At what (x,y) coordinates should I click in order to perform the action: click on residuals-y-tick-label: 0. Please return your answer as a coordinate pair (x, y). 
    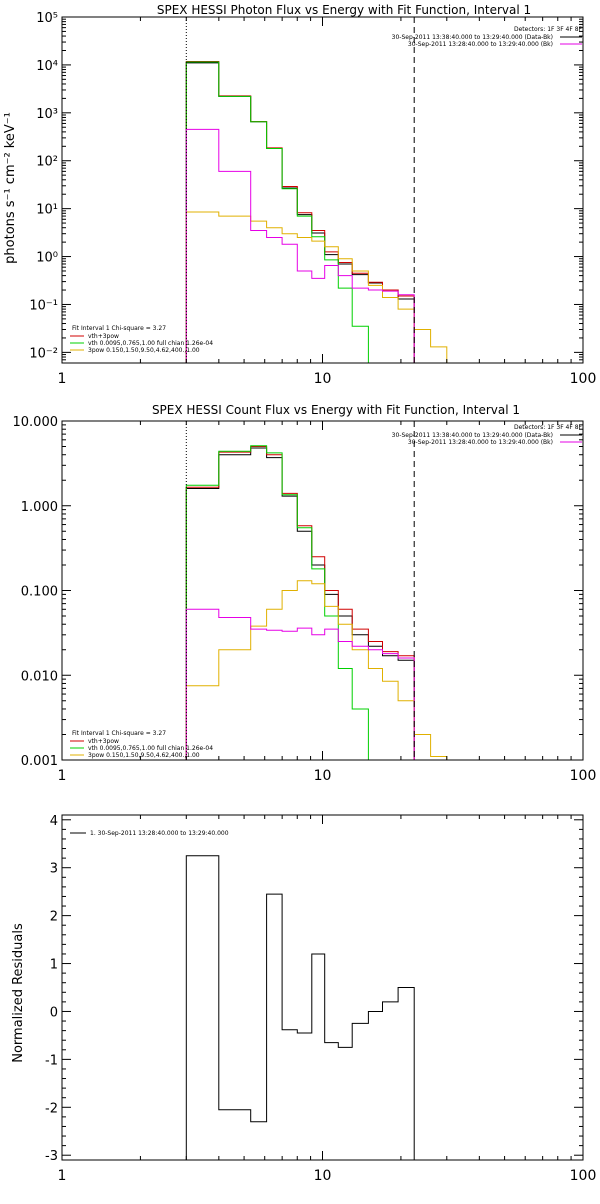
    Looking at the image, I should click on (54, 1012).